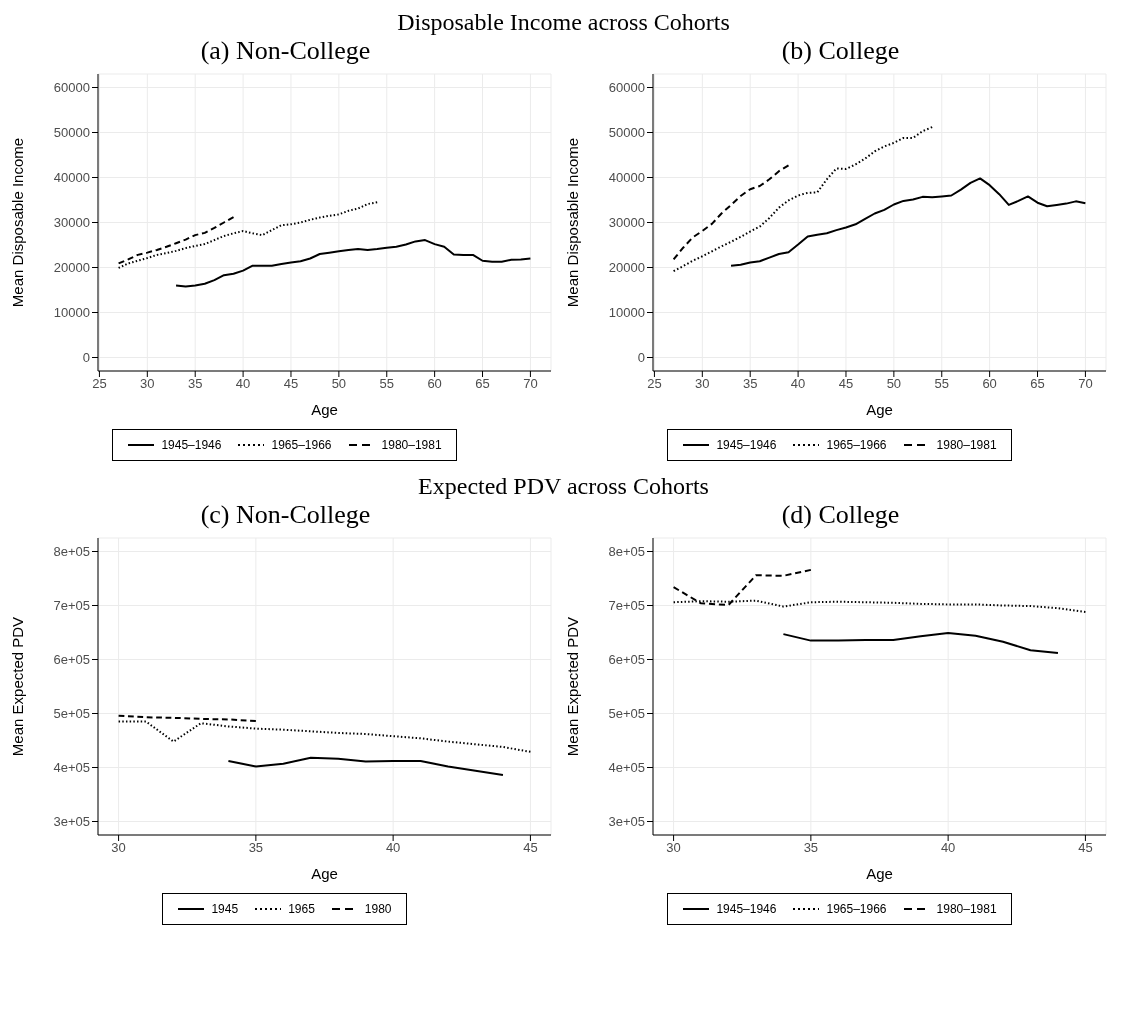 The width and height of the screenshot is (1127, 1035). Describe the element at coordinates (563, 22) in the screenshot. I see `chart-title: Disposable Income across Cohorts` at that location.